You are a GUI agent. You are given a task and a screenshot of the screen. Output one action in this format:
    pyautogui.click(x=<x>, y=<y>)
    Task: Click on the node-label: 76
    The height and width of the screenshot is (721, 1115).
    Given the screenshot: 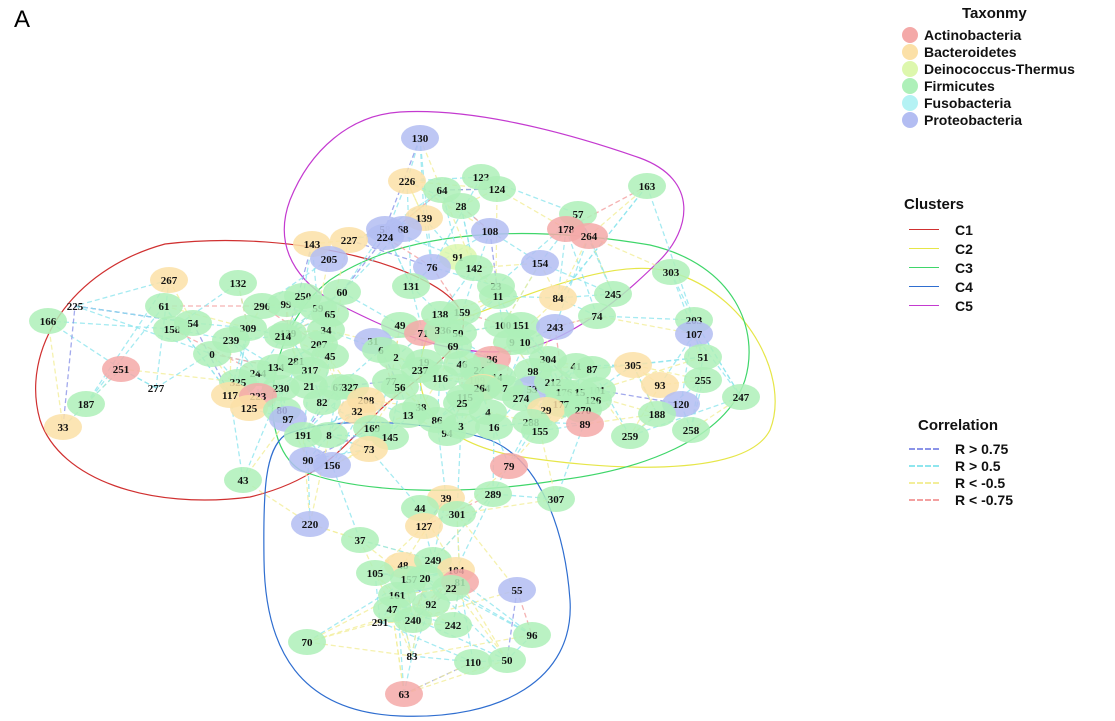 What is the action you would take?
    pyautogui.click(x=433, y=268)
    